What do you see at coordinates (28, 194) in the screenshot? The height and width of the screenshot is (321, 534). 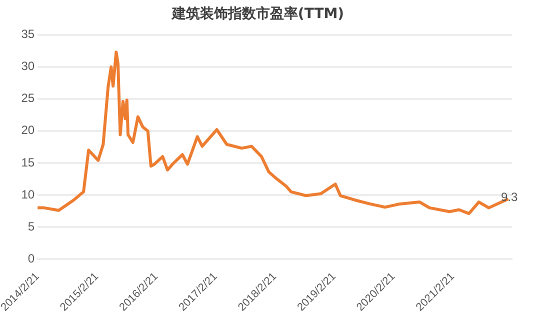 I see `y-tick-label: 10` at bounding box center [28, 194].